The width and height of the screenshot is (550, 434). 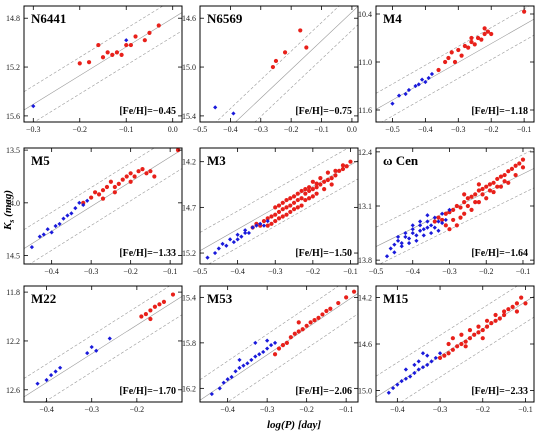 What do you see at coordinates (376, 271) in the screenshot?
I see `x-tick-label: −0.5` at bounding box center [376, 271].